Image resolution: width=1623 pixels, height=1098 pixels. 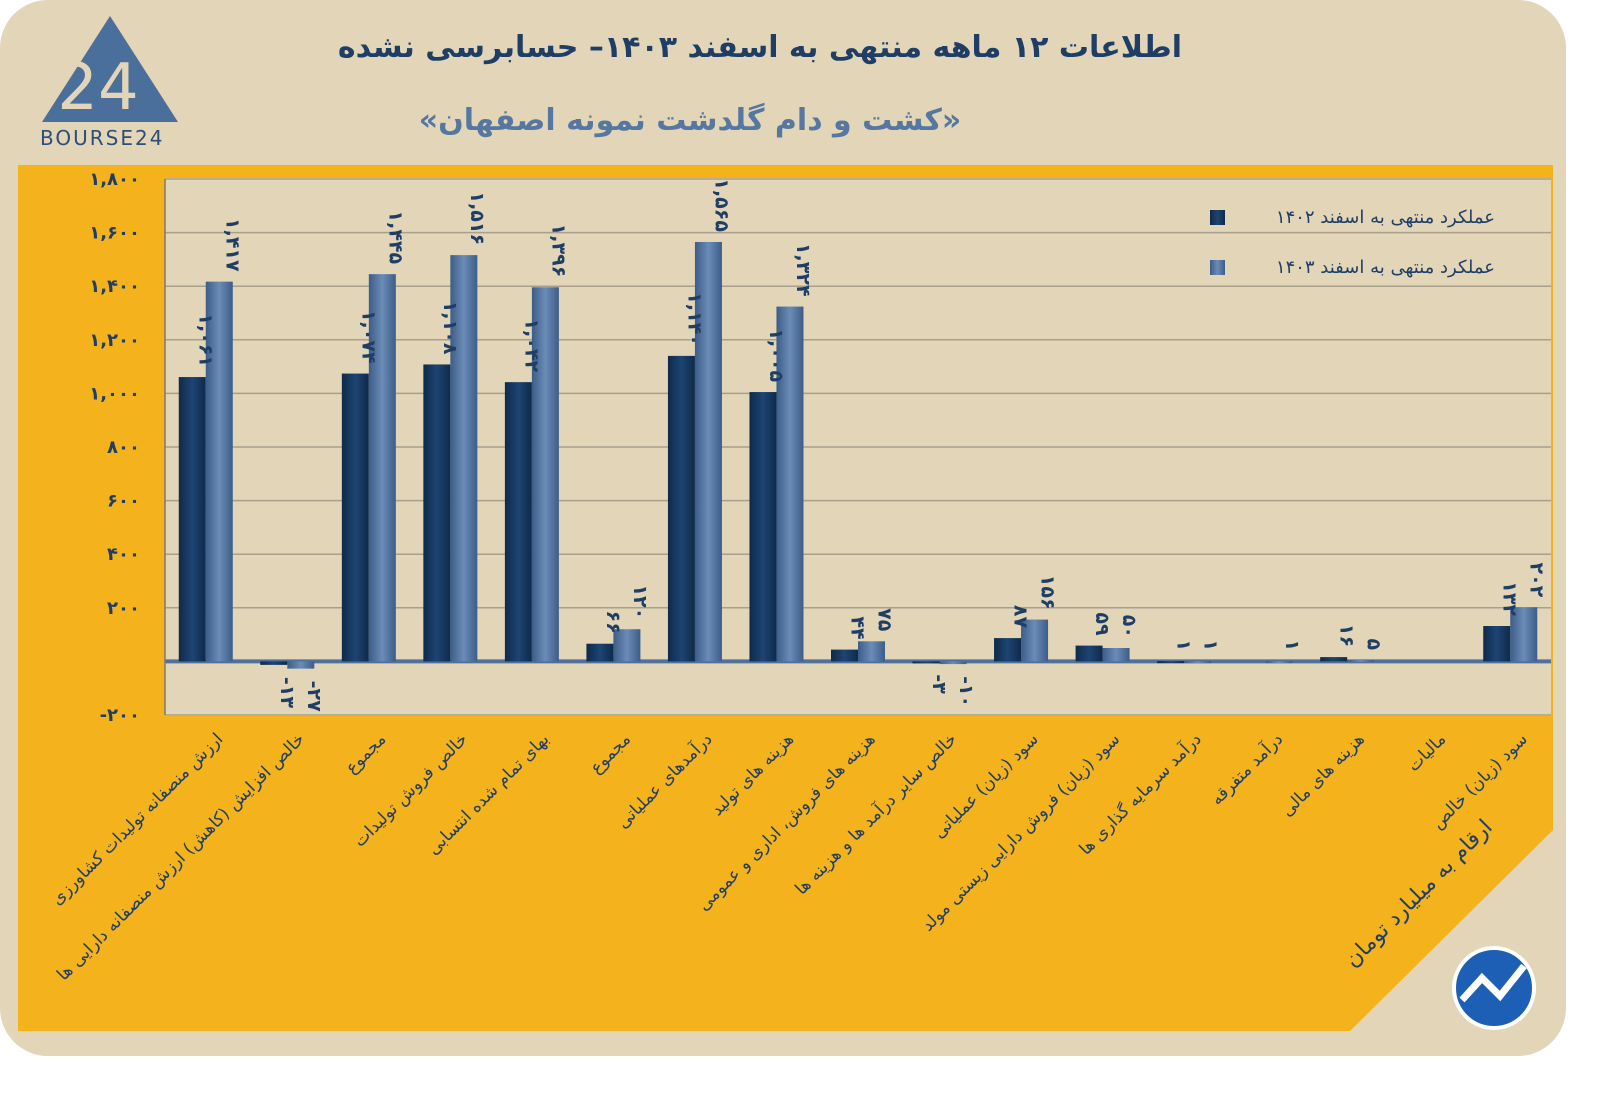 I want to click on data-label: ۱,۱۰۸, so click(x=450, y=328).